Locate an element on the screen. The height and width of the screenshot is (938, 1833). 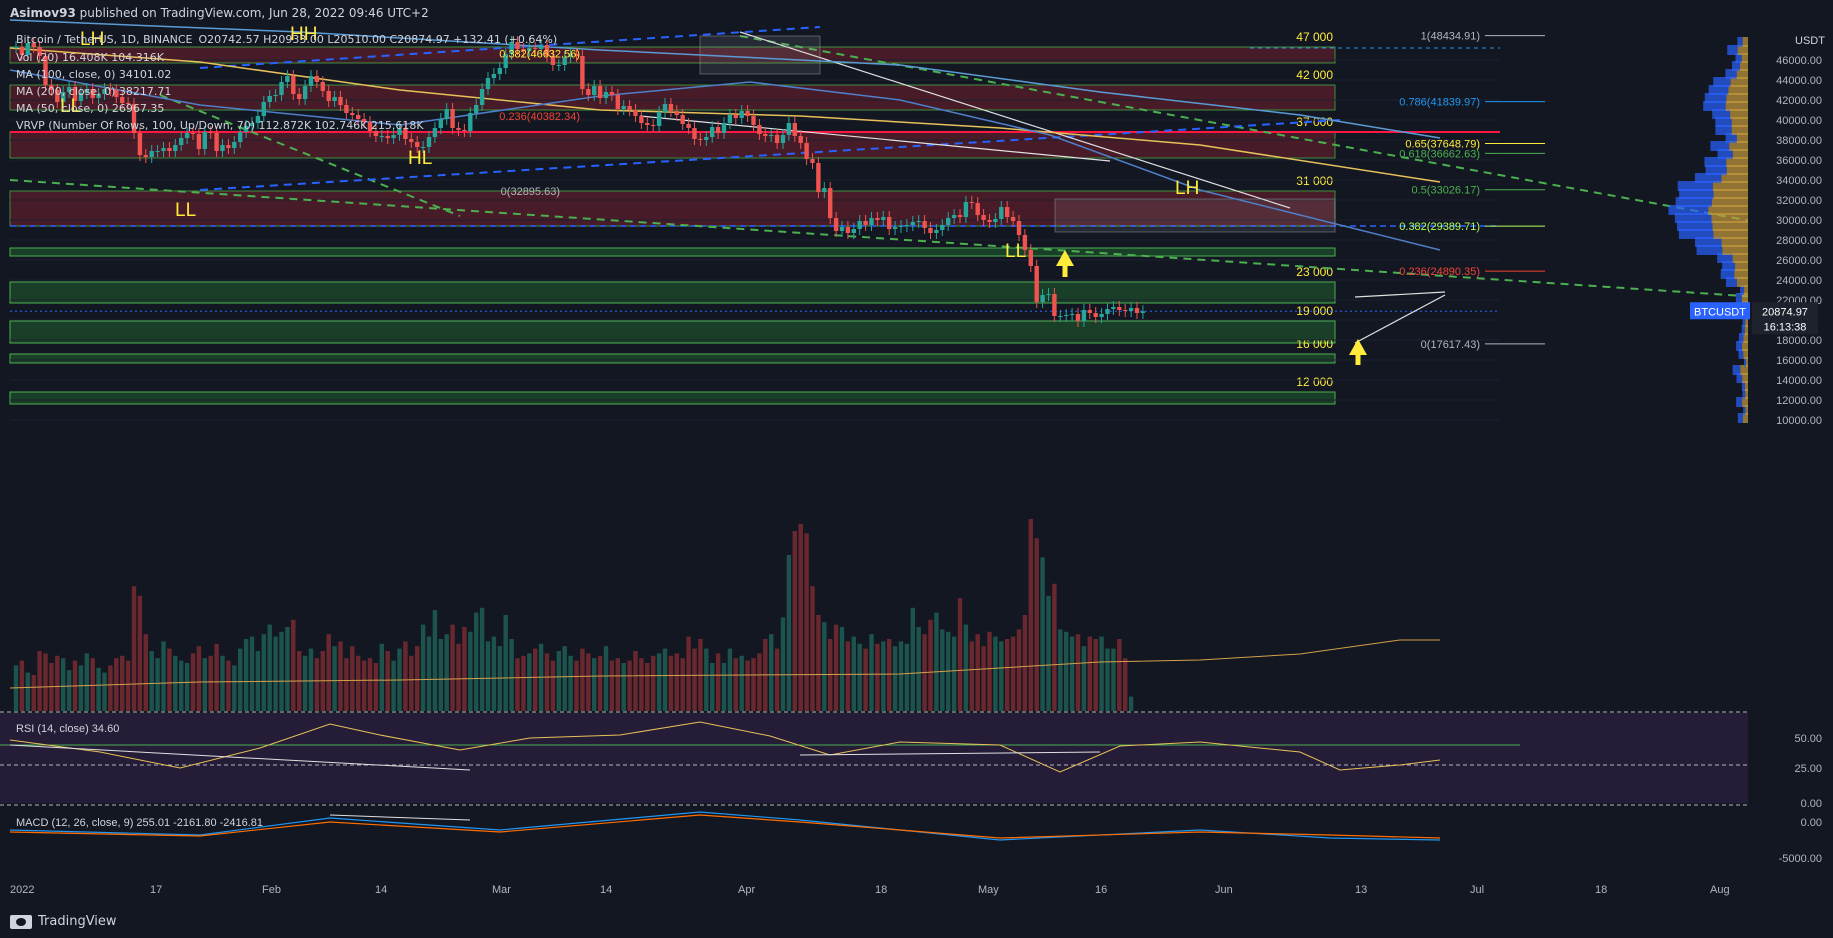
zone-label-3: 31 000 is located at coordinates (1314, 181).